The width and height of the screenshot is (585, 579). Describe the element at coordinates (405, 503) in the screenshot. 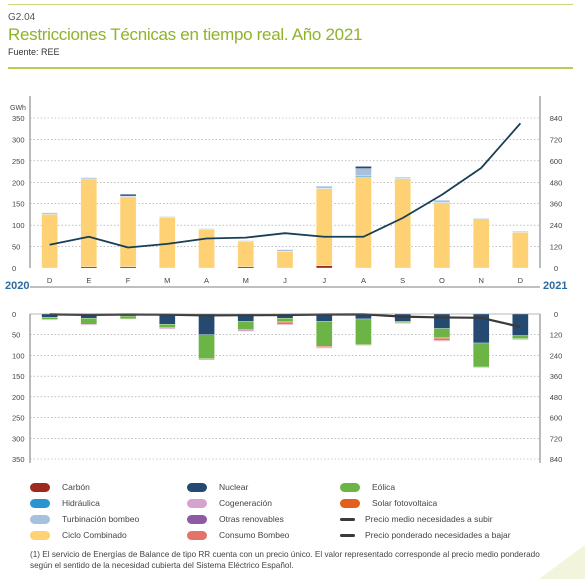

I see `legend-label: Solar fotovoltaica` at that location.